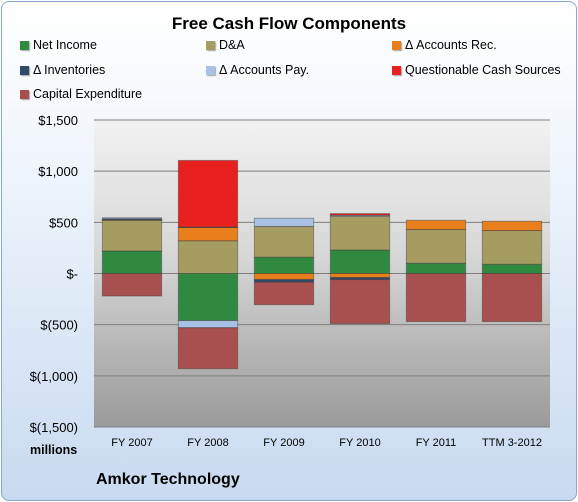 Image resolution: width=578 pixels, height=502 pixels. I want to click on legend-item-capital-expenditure: Capital Expenditure, so click(81, 94).